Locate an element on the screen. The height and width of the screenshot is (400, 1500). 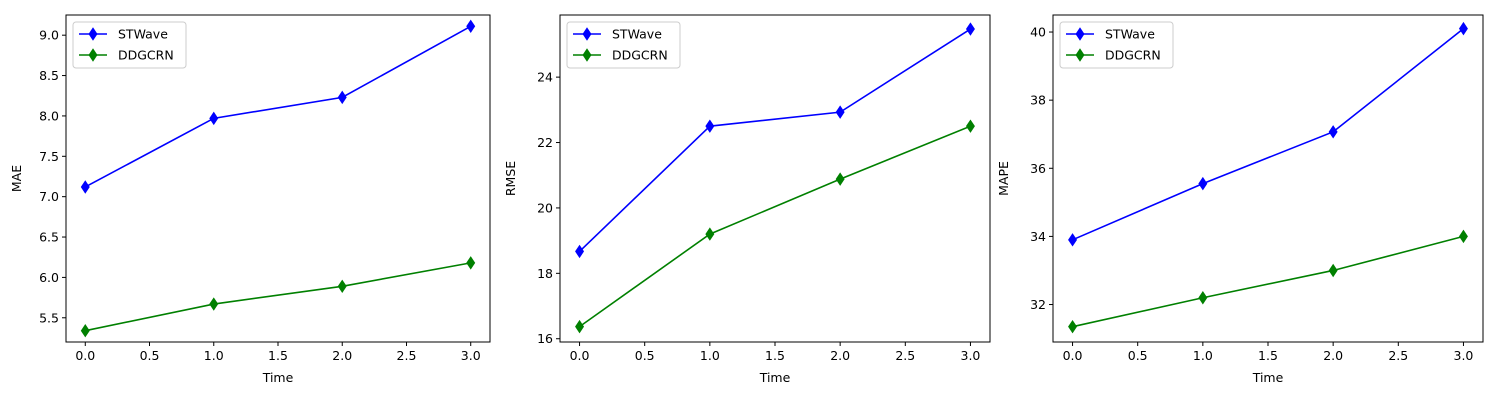
y-axis-label: MAPE is located at coordinates (1003, 178).